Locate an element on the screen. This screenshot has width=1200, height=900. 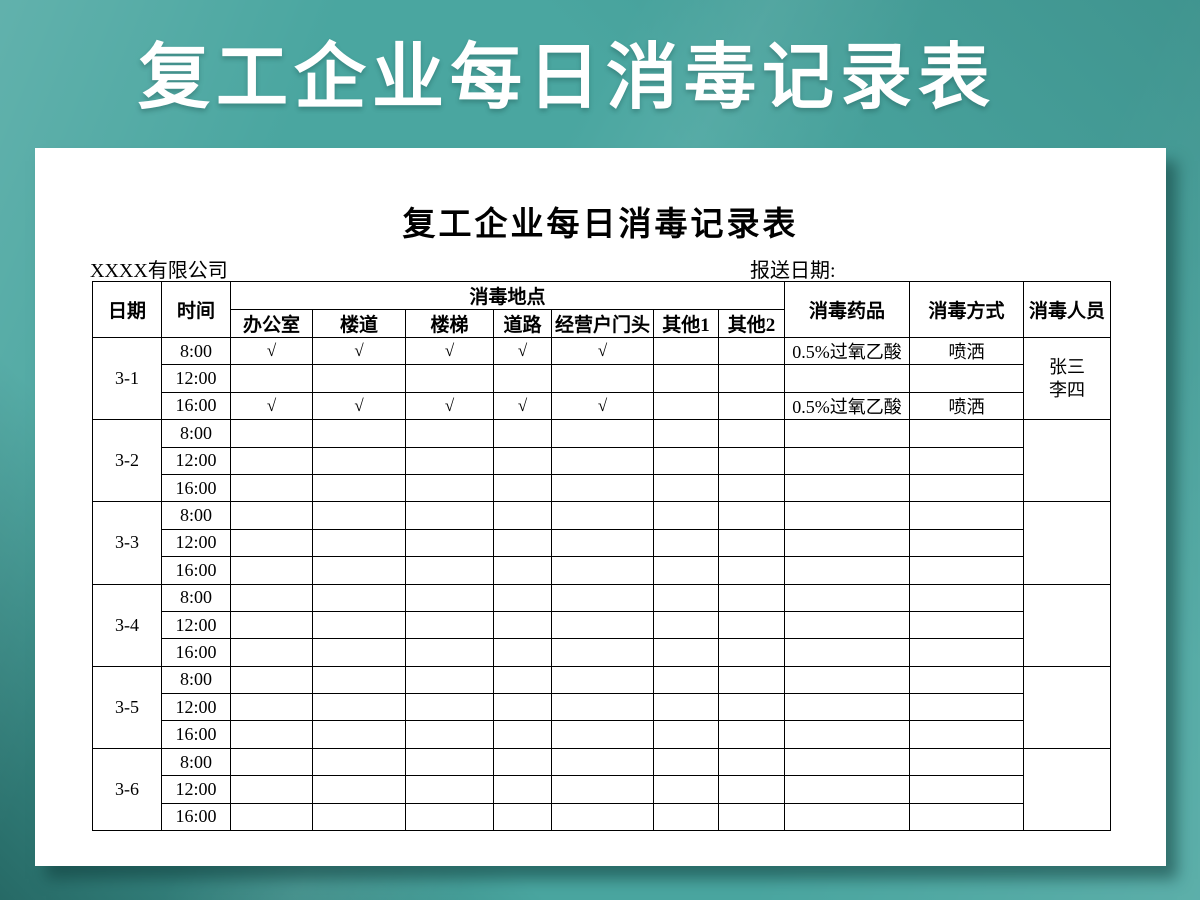
table-row: 3-3 8:00 is located at coordinates (602, 543).